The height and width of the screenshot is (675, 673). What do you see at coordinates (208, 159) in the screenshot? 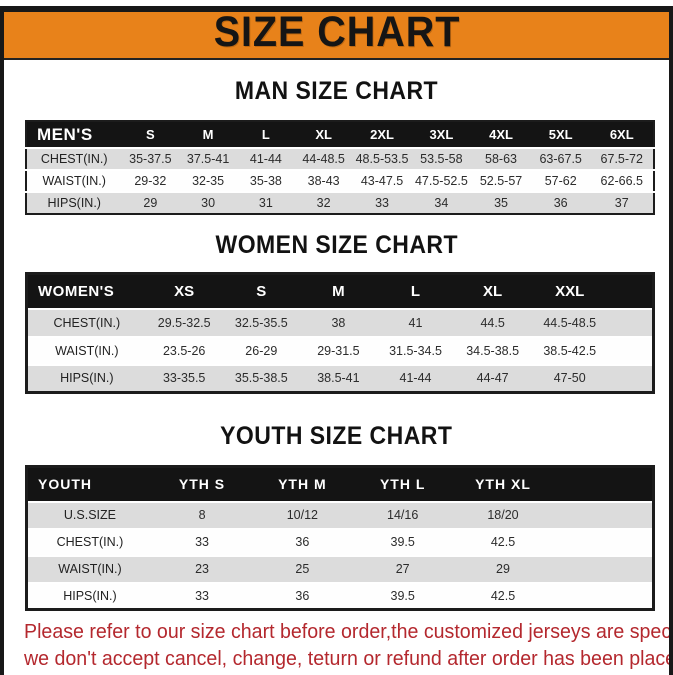
I see `measure-value: 37.5-41` at bounding box center [208, 159].